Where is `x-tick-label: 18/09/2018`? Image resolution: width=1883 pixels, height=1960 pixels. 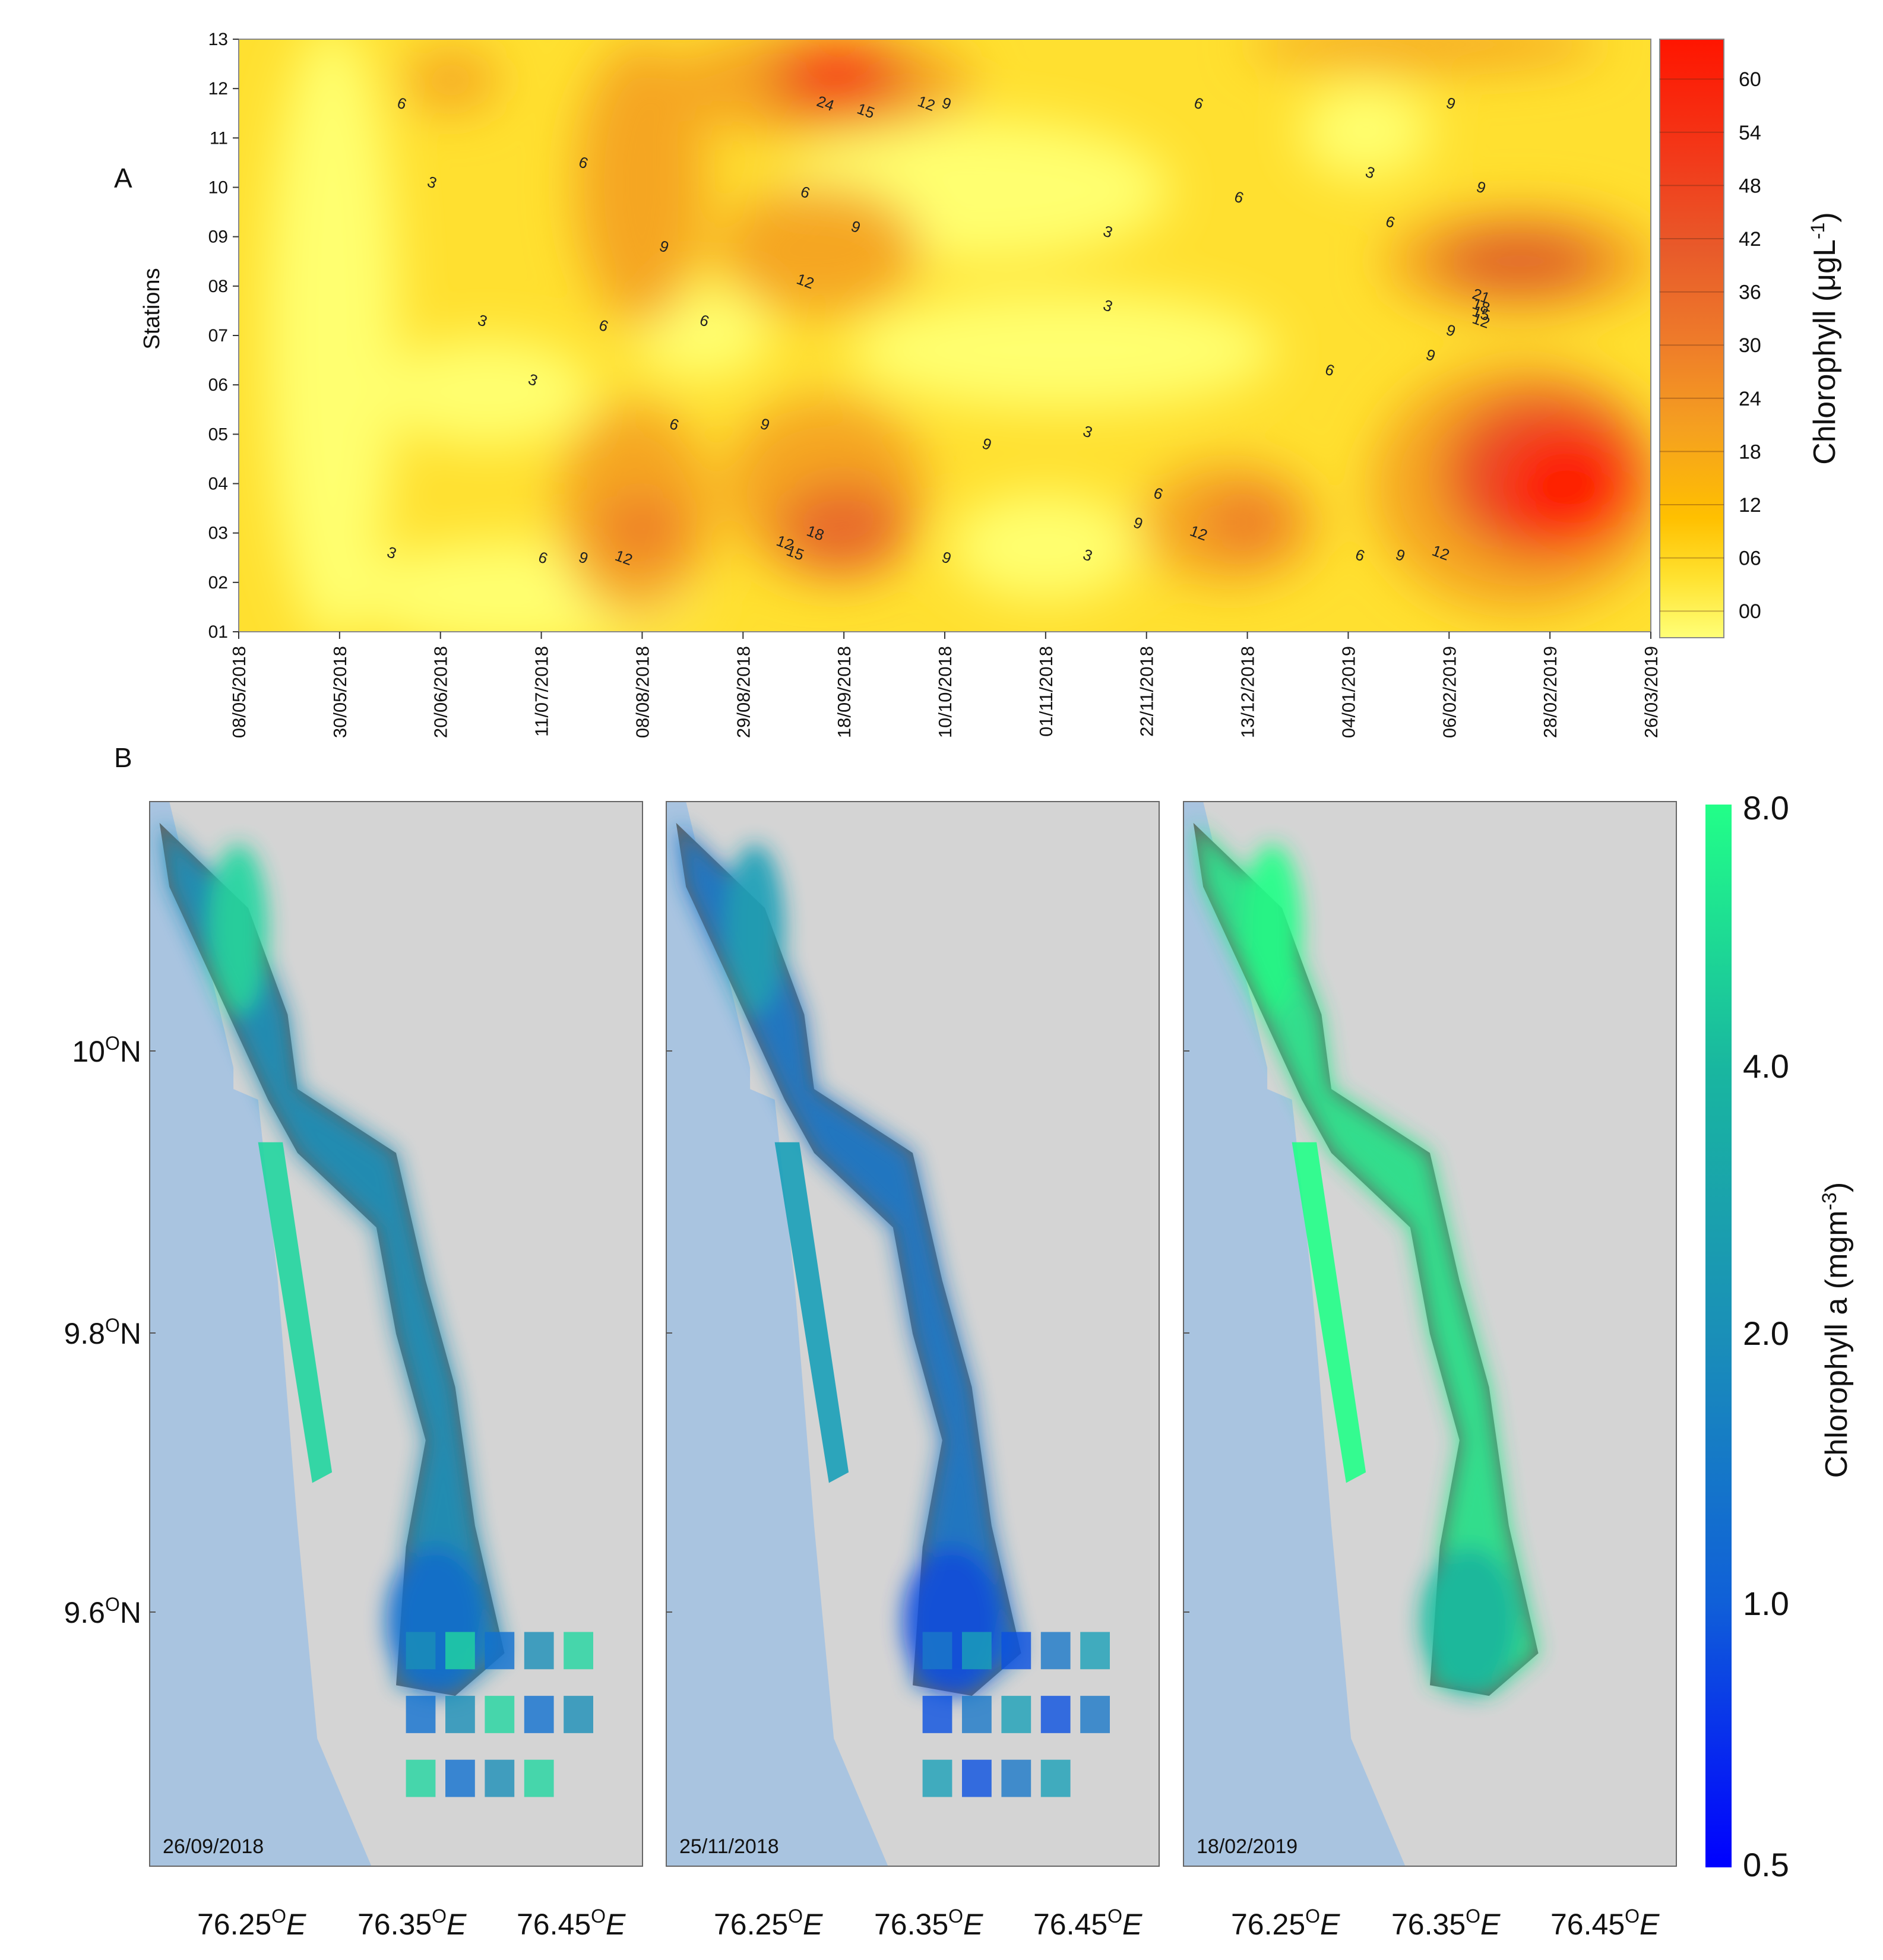 x-tick-label: 18/09/2018 is located at coordinates (844, 692).